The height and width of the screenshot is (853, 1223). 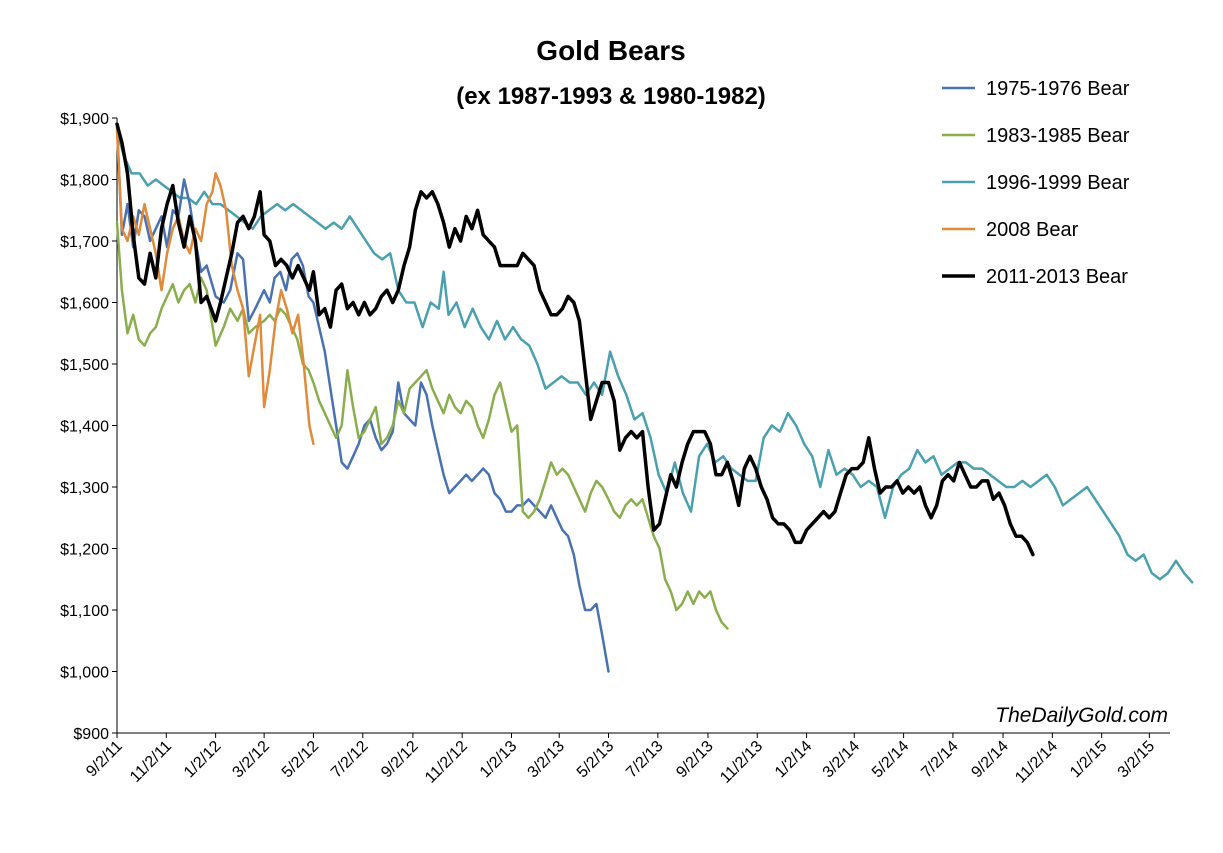 What do you see at coordinates (215, 287) in the screenshot?
I see `series-line-2008-bear` at bounding box center [215, 287].